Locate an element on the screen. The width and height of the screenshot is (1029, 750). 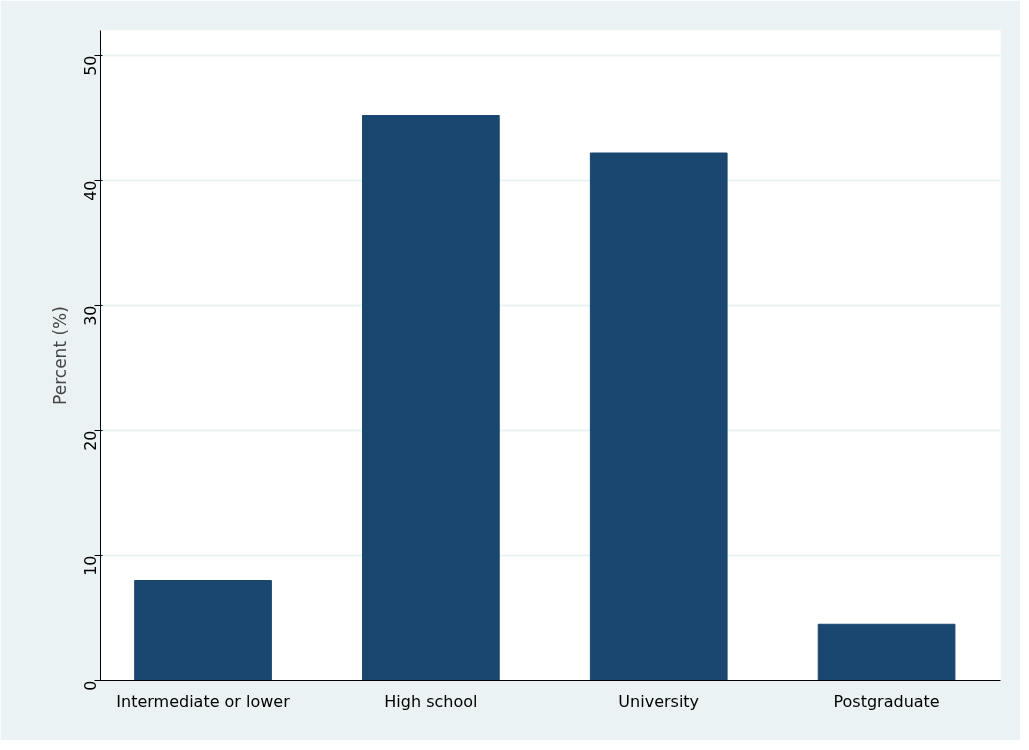
y-tick-label: 50 is located at coordinates (90, 65).